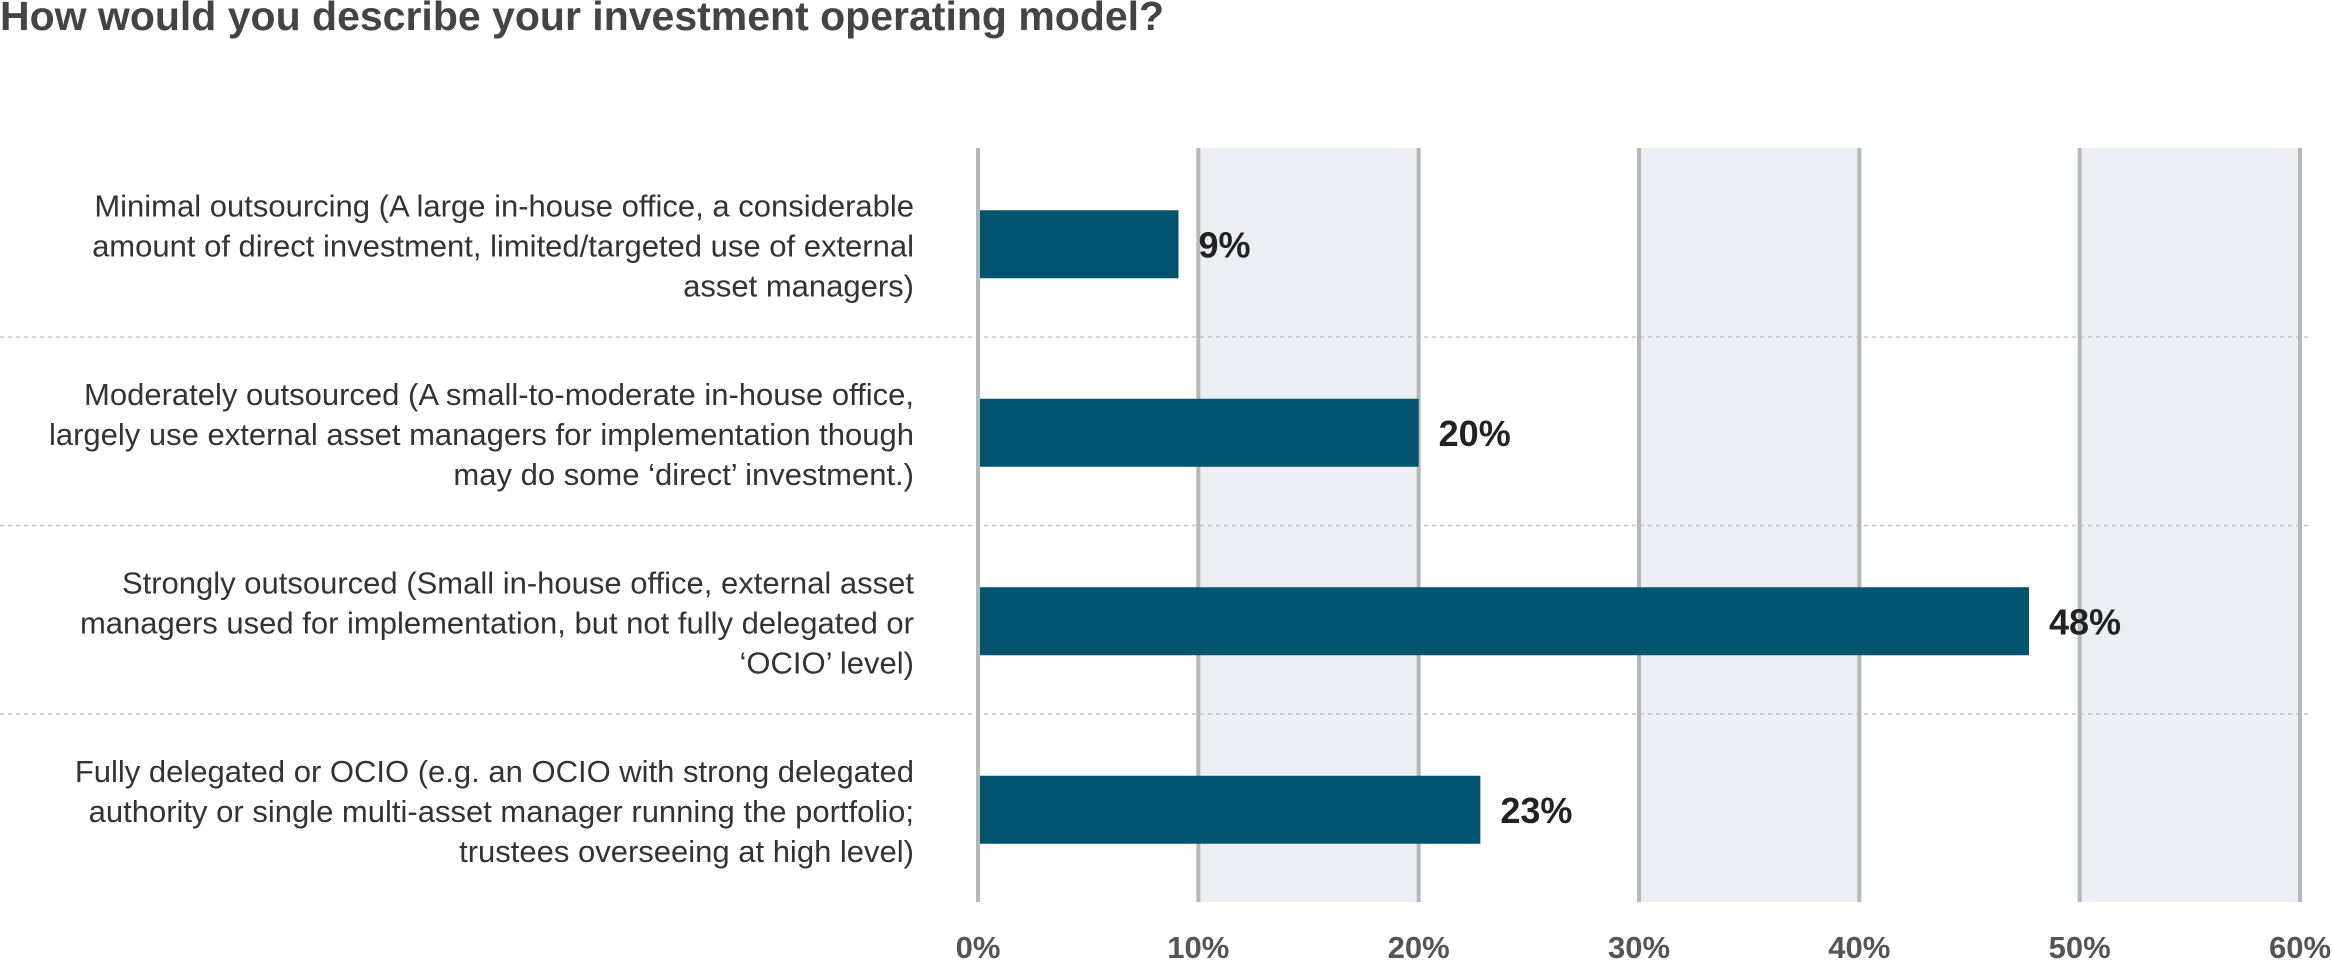 This screenshot has height=960, width=2332. What do you see at coordinates (2085, 621) in the screenshot?
I see `value-label: 48%` at bounding box center [2085, 621].